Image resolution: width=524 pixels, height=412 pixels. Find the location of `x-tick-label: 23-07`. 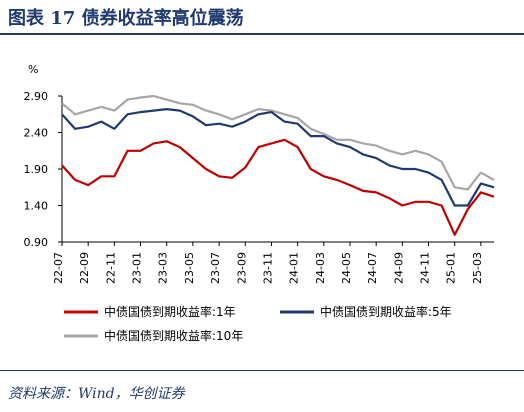

x-tick-label: 23-07 is located at coordinates (215, 268).